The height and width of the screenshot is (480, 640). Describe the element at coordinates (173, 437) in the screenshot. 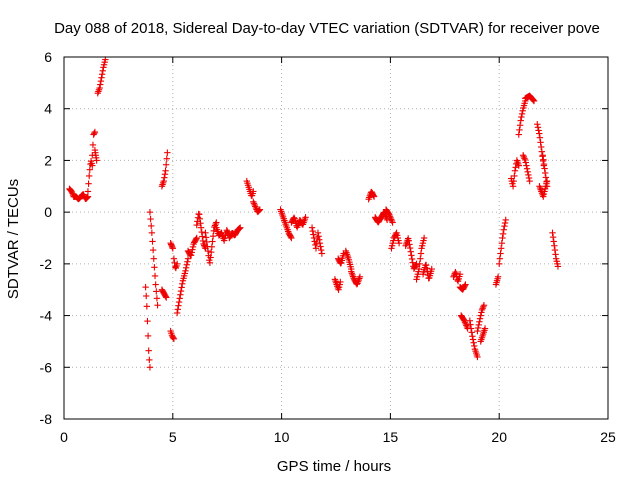

I see `x-tick-label: 5` at that location.